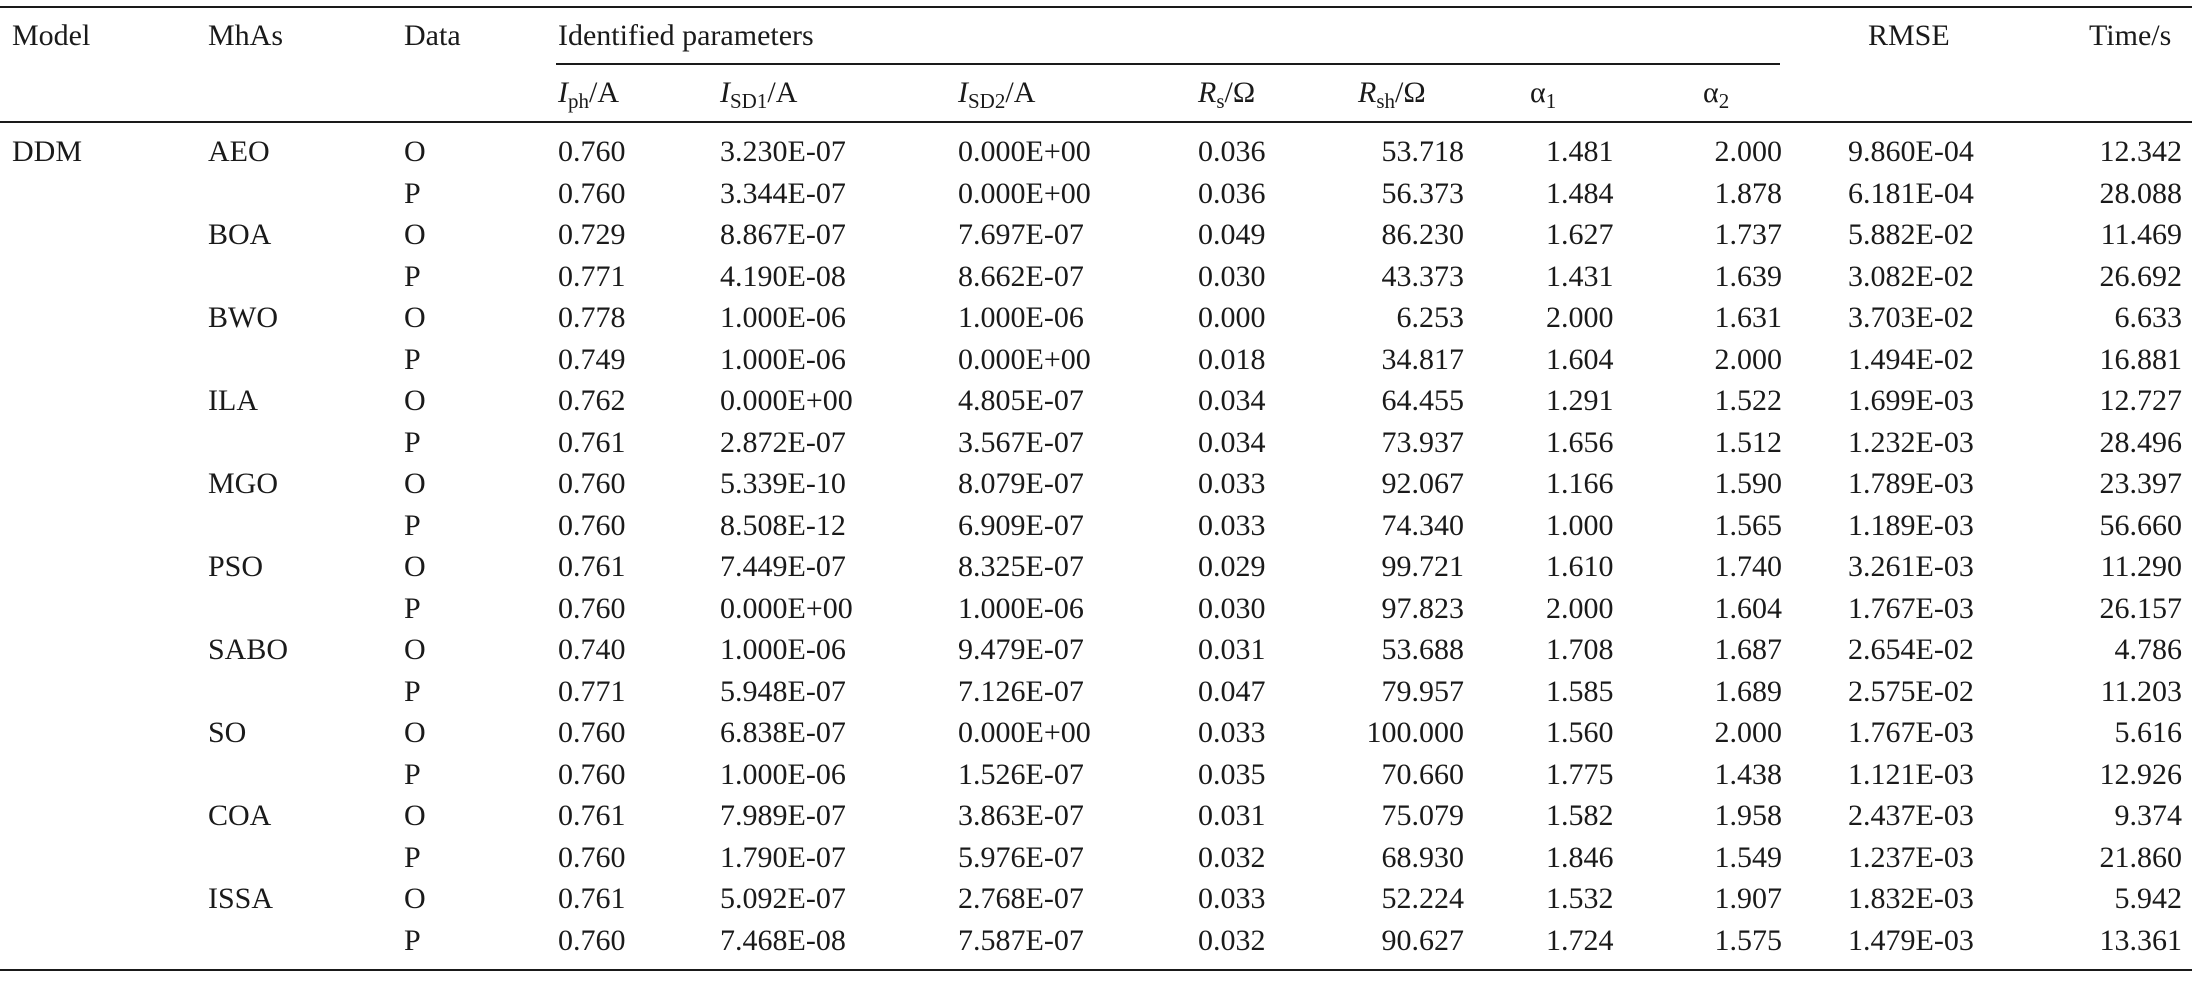 The height and width of the screenshot is (983, 2192). What do you see at coordinates (1096, 122) in the screenshot?
I see `header-bottom-rule` at bounding box center [1096, 122].